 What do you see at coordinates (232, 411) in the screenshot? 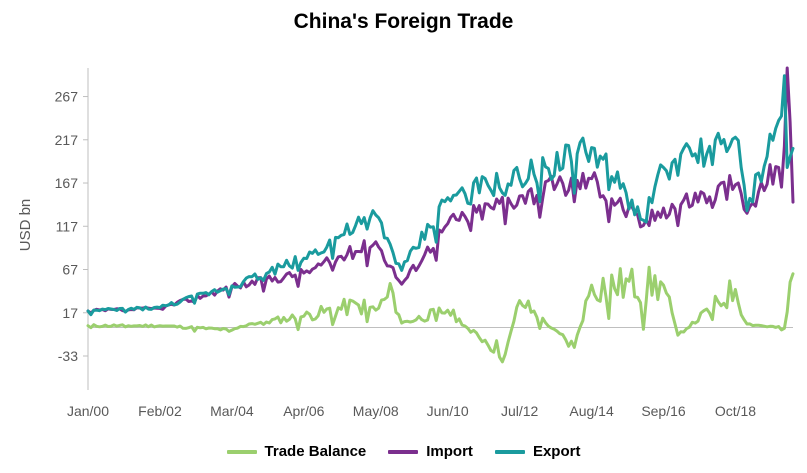
I see `x-tick-label: Mar/04` at bounding box center [232, 411].